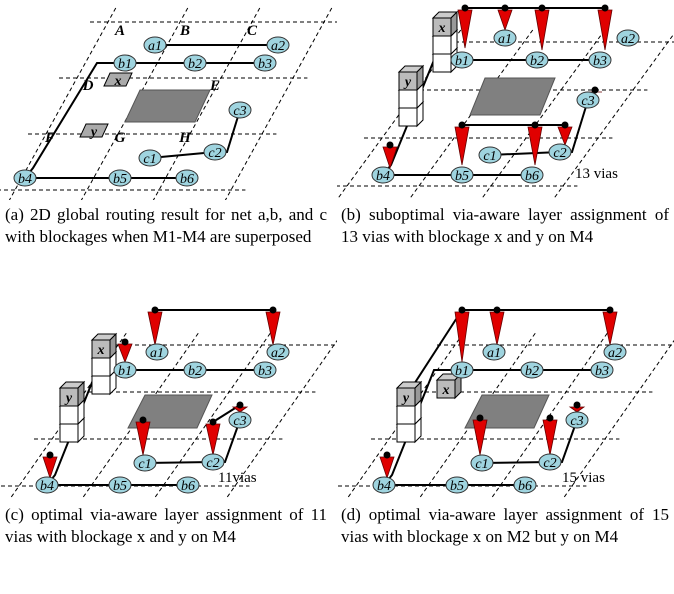 The image size is (674, 594). Describe the element at coordinates (596, 174) in the screenshot. I see `via-count: 13 vias` at that location.